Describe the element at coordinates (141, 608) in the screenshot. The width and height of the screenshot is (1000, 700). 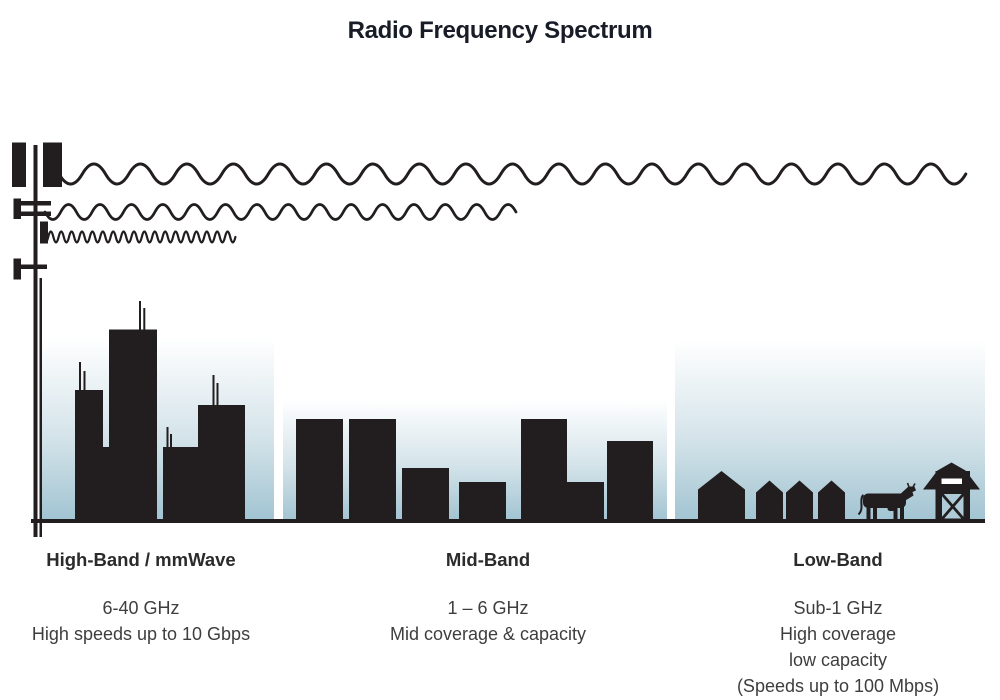
I see `high-band-frequency: 6-40 GHz` at that location.